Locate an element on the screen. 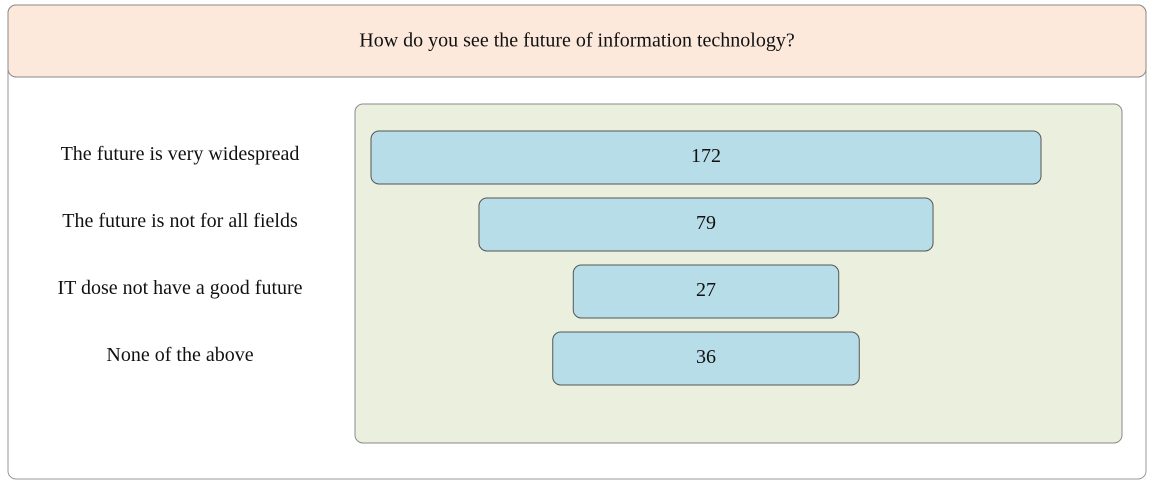  value-label: 79 is located at coordinates (706, 223).